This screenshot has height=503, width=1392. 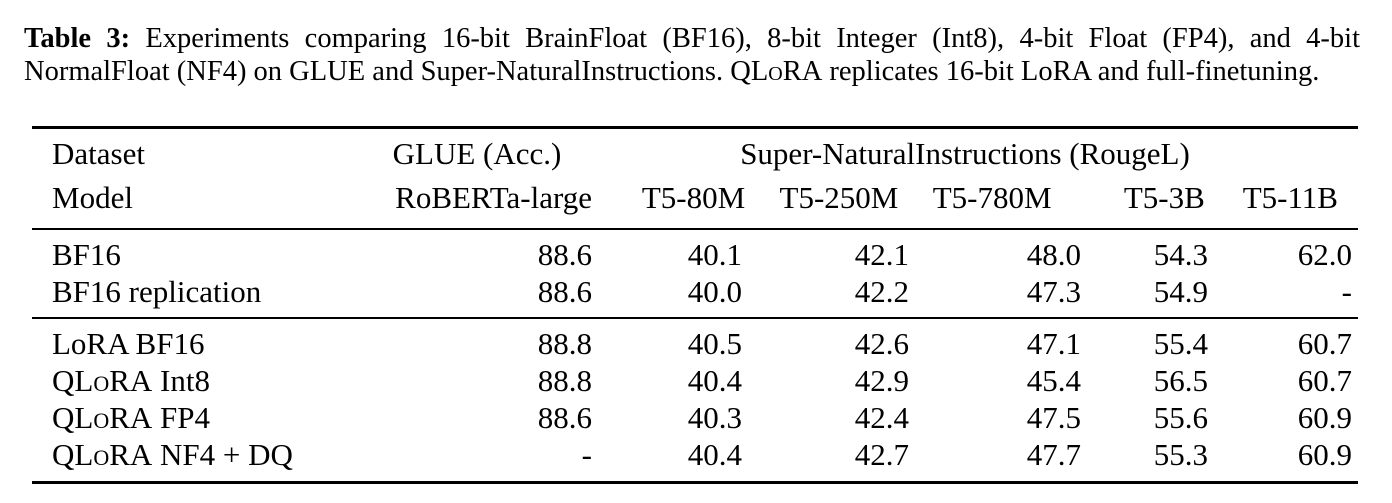 I want to click on cell-t5-250m: 42.9, so click(x=881, y=380).